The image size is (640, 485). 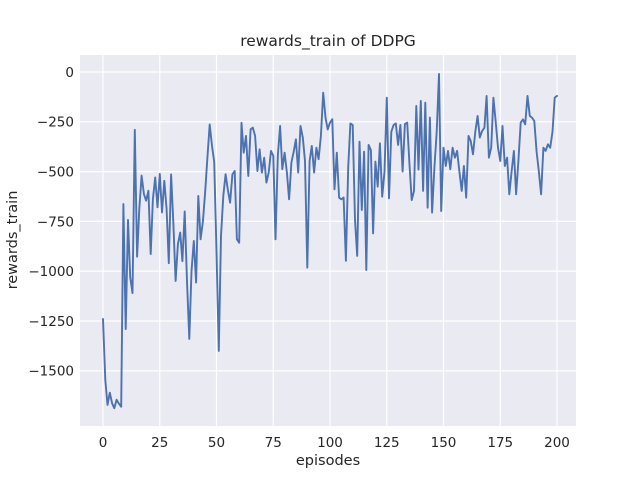 I want to click on y-tick-labels: 0 −250 −500 −750 −1000 −1250 −1500, so click(x=51, y=222).